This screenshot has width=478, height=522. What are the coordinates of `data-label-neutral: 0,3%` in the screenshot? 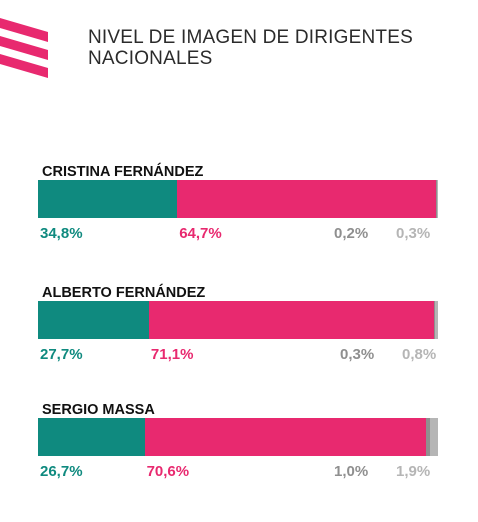 It's located at (357, 354).